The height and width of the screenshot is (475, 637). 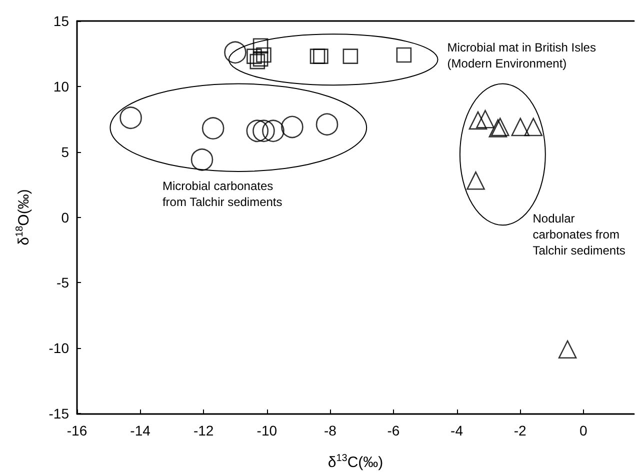 I want to click on x-tick-label: -14, so click(x=140, y=430).